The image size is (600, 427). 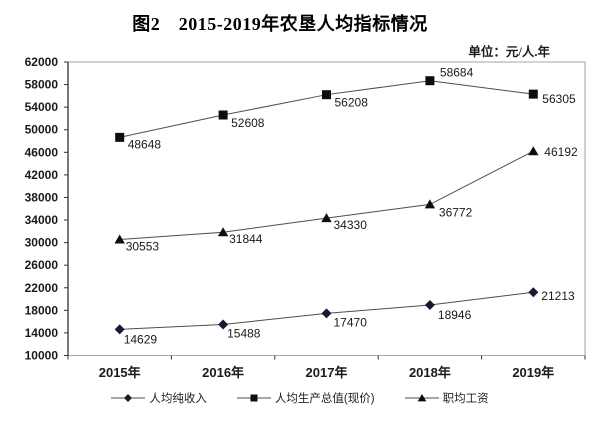 What do you see at coordinates (509, 52) in the screenshot?
I see `unit-label: 单位：元/人.年` at bounding box center [509, 52].